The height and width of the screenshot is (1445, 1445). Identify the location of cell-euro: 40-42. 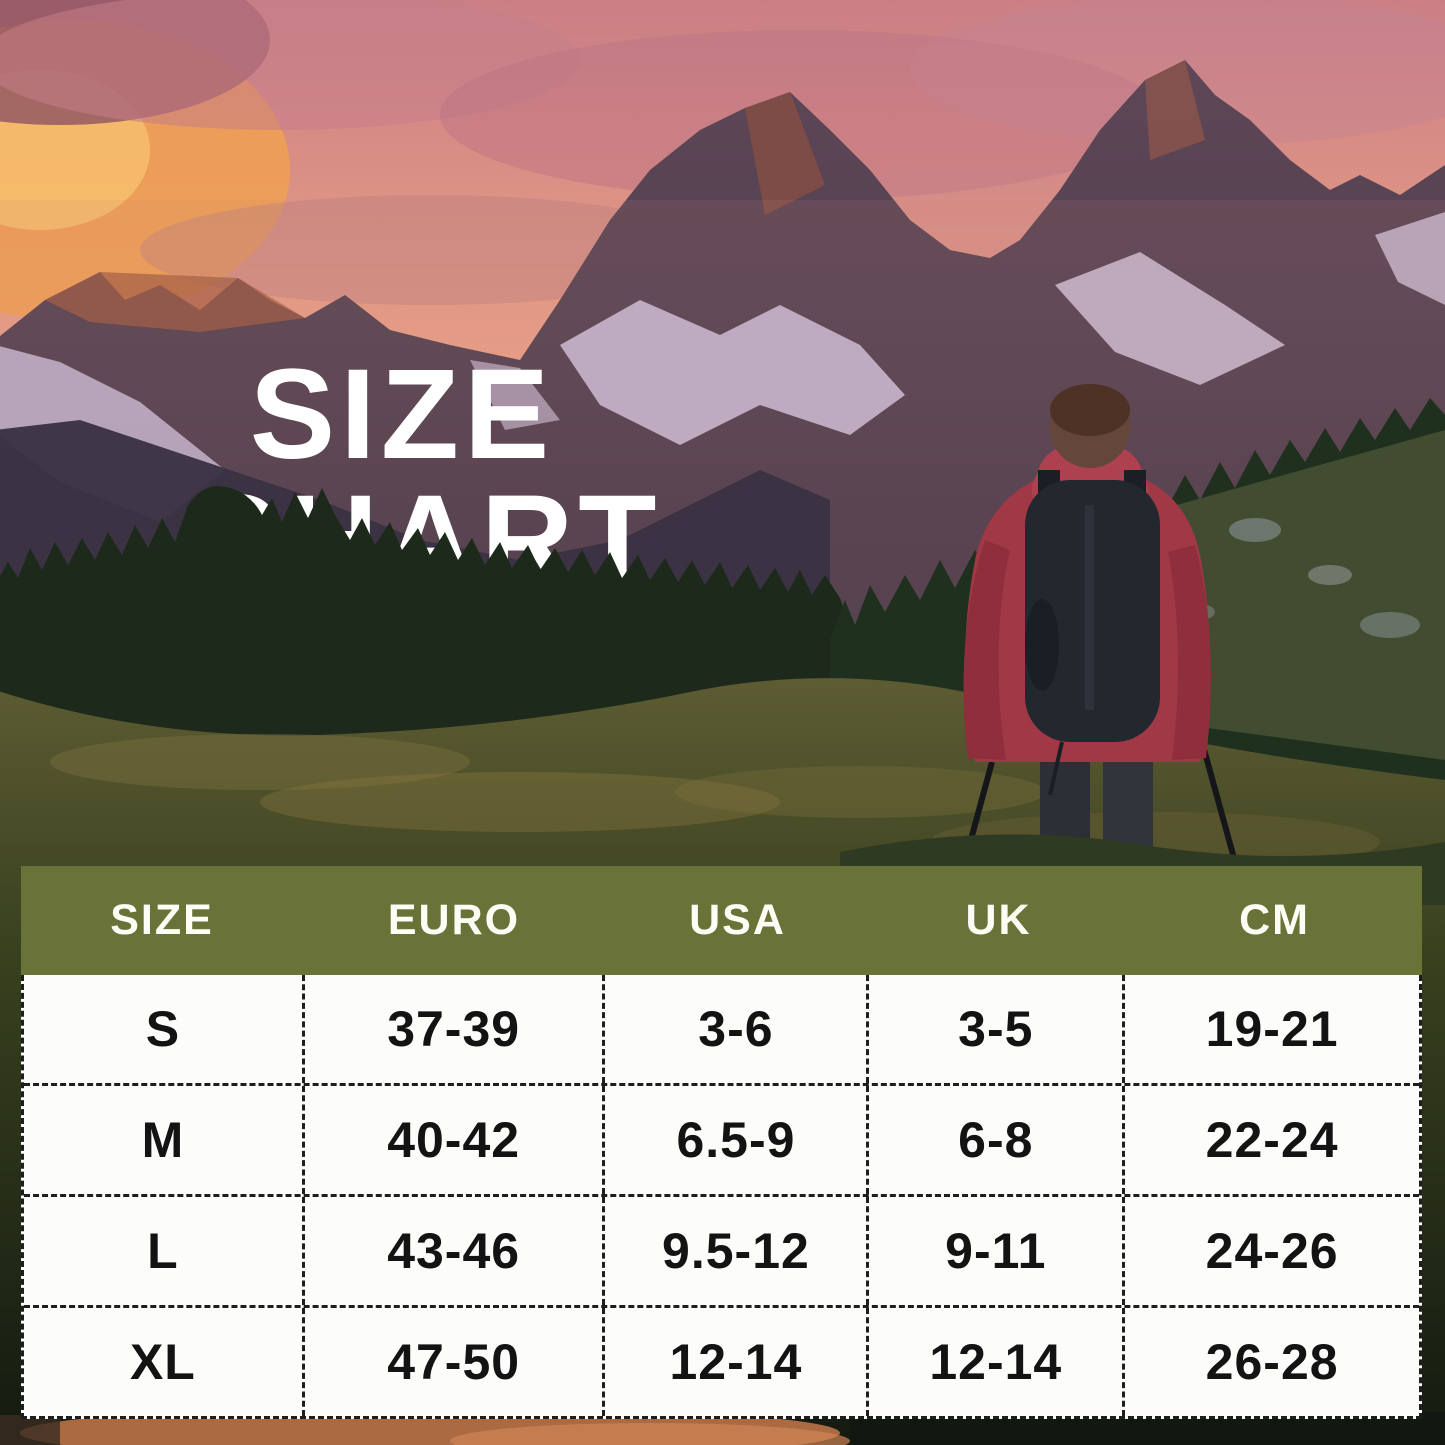
(455, 1140).